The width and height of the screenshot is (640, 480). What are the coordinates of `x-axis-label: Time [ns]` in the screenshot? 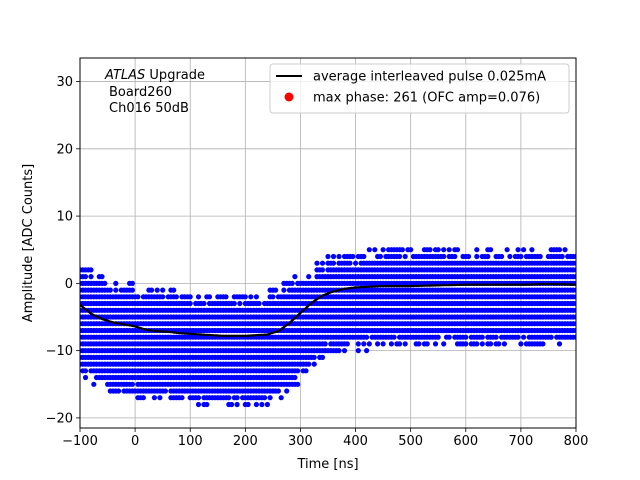 It's located at (327, 464).